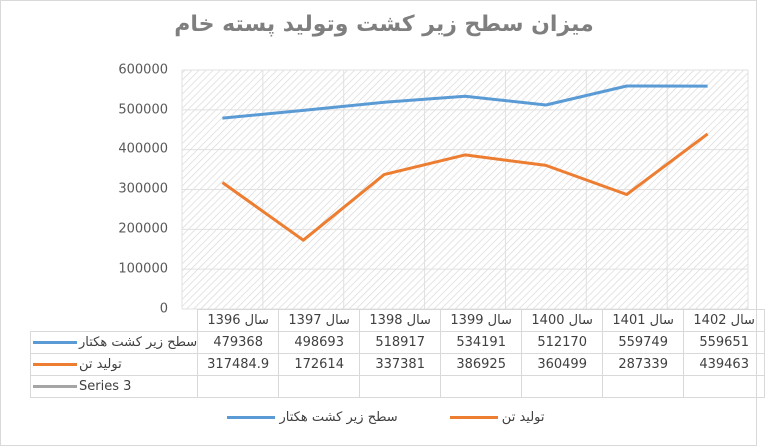 The width and height of the screenshot is (768, 448). What do you see at coordinates (643, 342) in the screenshot?
I see `table-cell: 559749` at bounding box center [643, 342].